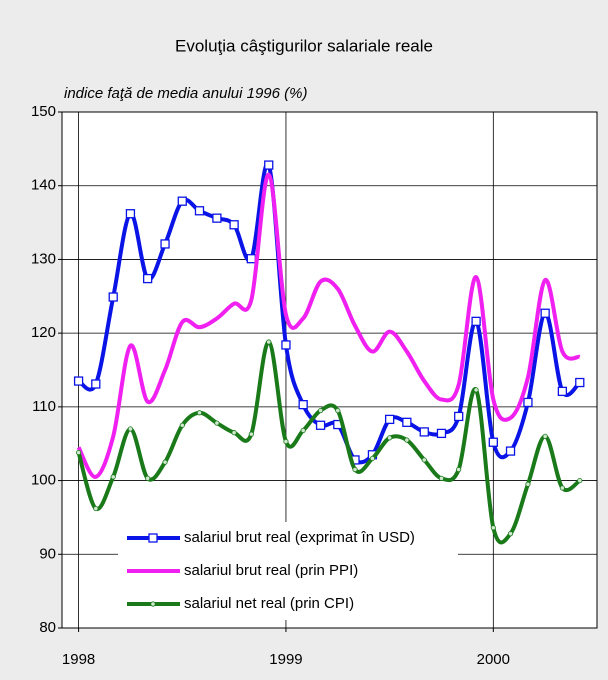 This screenshot has height=680, width=608. I want to click on y-tick-label: 110, so click(44, 406).